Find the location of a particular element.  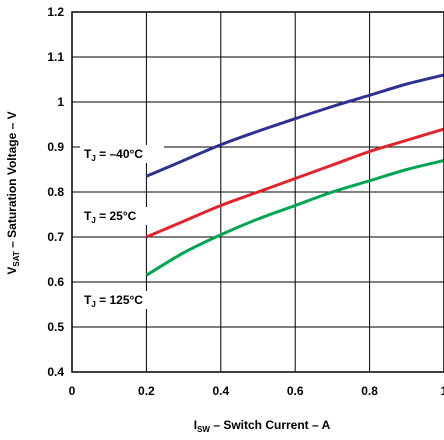

x-tick-label: 1 is located at coordinates (442, 391).